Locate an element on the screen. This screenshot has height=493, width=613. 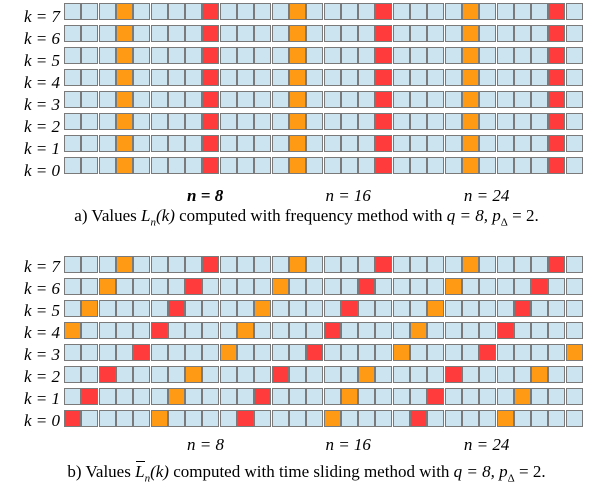
n-label-16: n = 16 is located at coordinates (348, 195).